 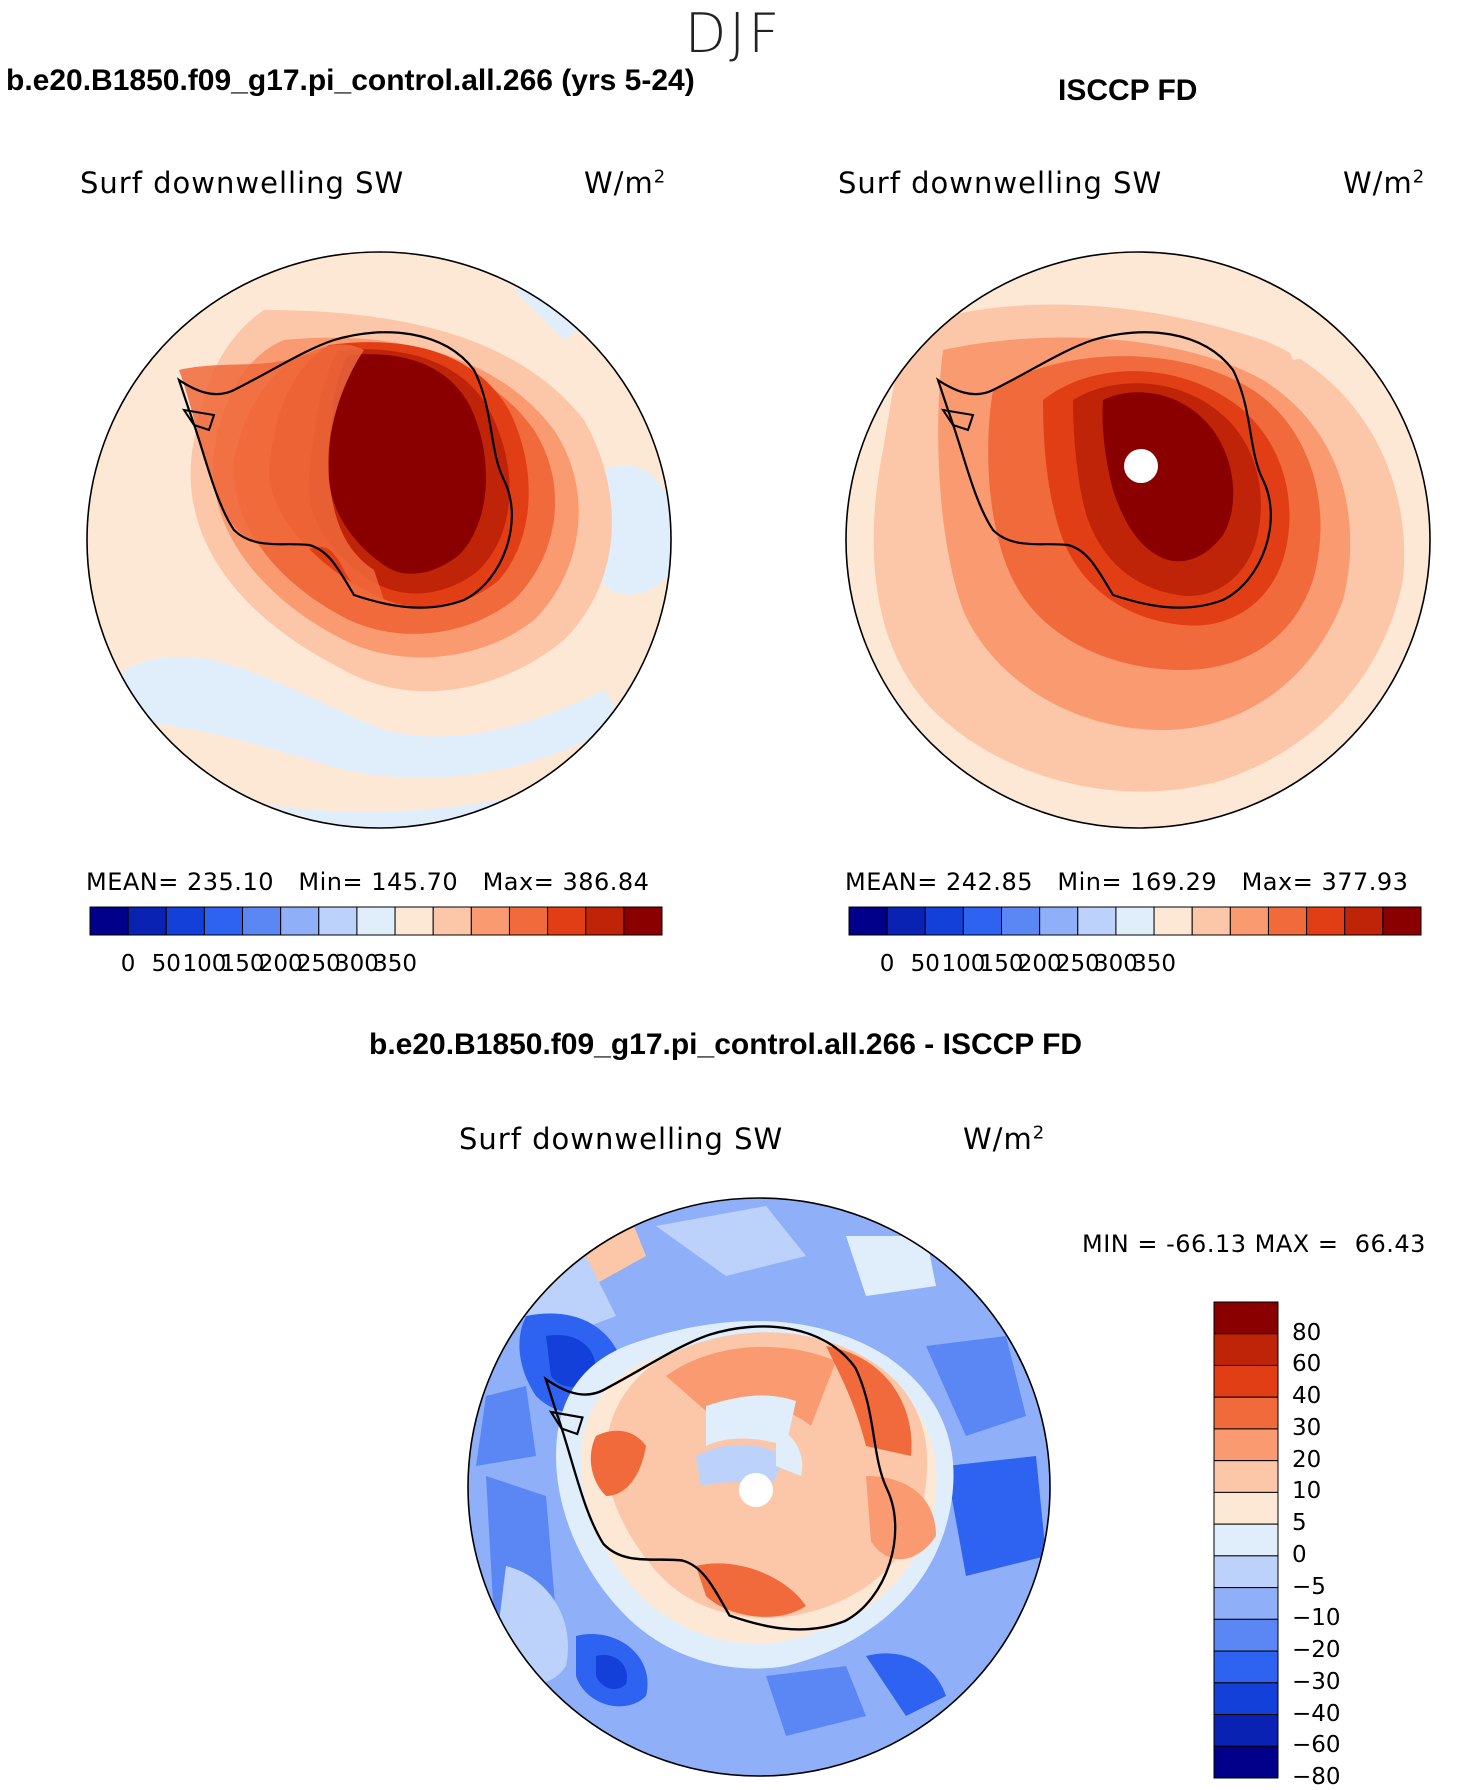 What do you see at coordinates (415, 882) in the screenshot?
I see `panel1-min: 145.70` at bounding box center [415, 882].